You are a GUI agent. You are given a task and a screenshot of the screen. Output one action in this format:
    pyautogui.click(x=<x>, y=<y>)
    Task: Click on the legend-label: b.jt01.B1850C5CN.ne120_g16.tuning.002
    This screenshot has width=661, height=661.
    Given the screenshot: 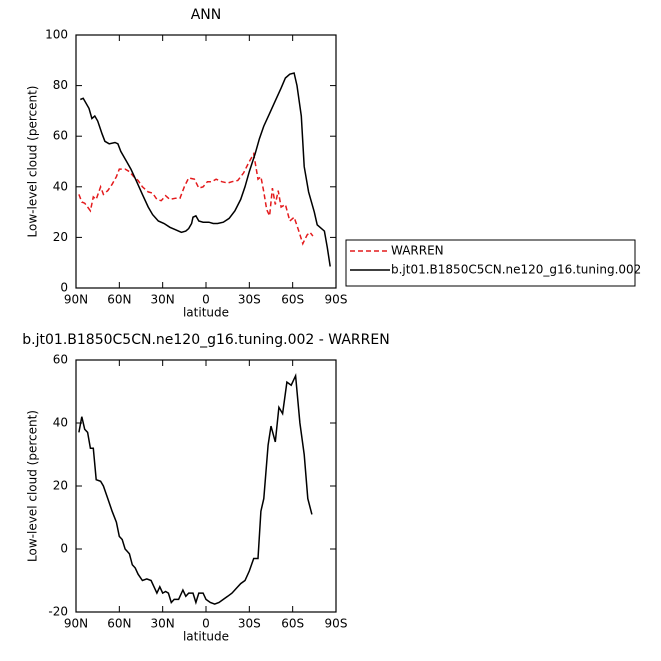 What is the action you would take?
    pyautogui.click(x=516, y=270)
    